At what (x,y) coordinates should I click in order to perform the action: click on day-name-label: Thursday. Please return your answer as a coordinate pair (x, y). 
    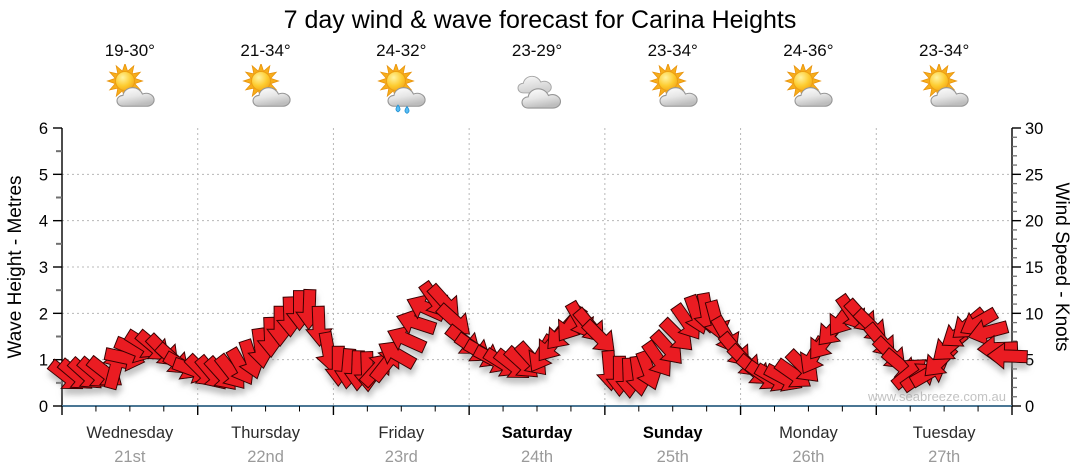
    Looking at the image, I should click on (266, 433).